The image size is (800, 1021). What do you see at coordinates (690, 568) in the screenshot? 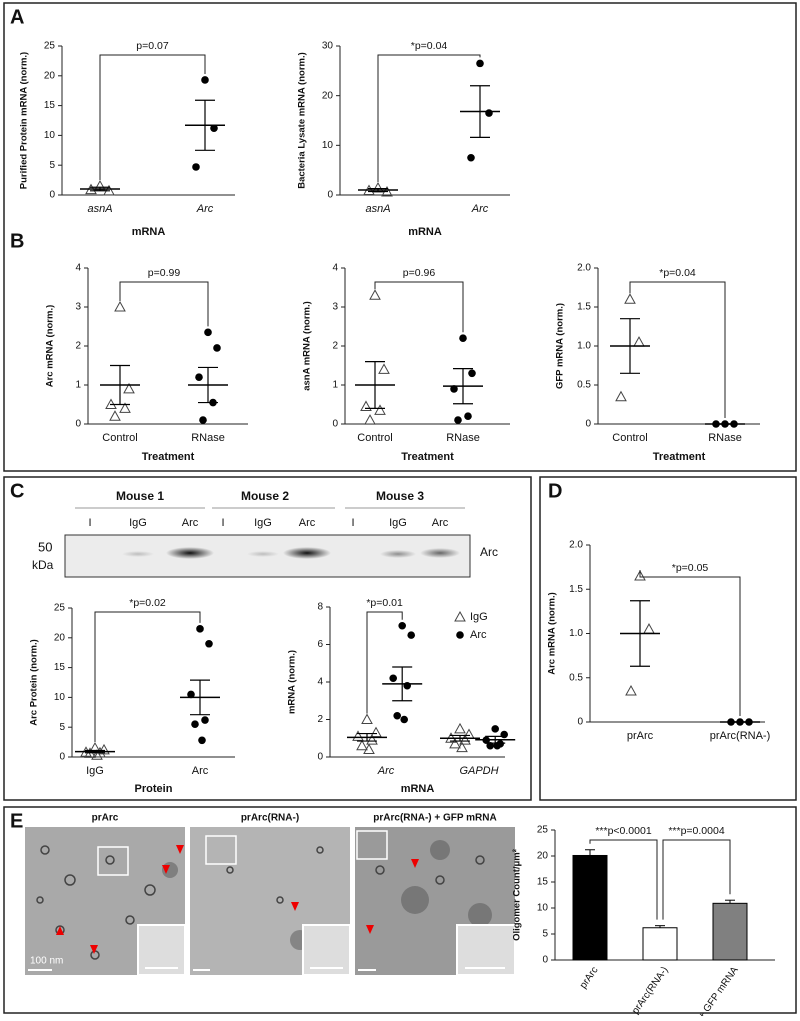
I see `p-value: *p=0.05` at bounding box center [690, 568].